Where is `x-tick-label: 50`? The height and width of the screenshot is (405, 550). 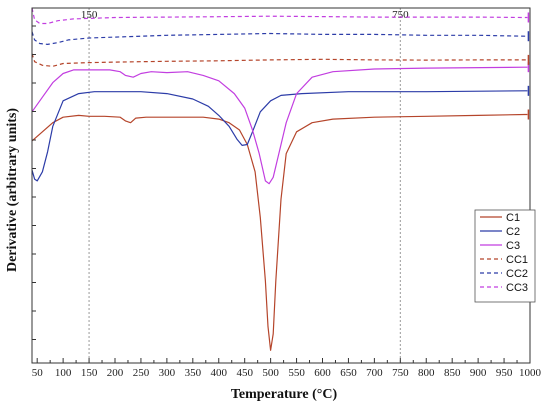
x-tick-label: 50 is located at coordinates (38, 373).